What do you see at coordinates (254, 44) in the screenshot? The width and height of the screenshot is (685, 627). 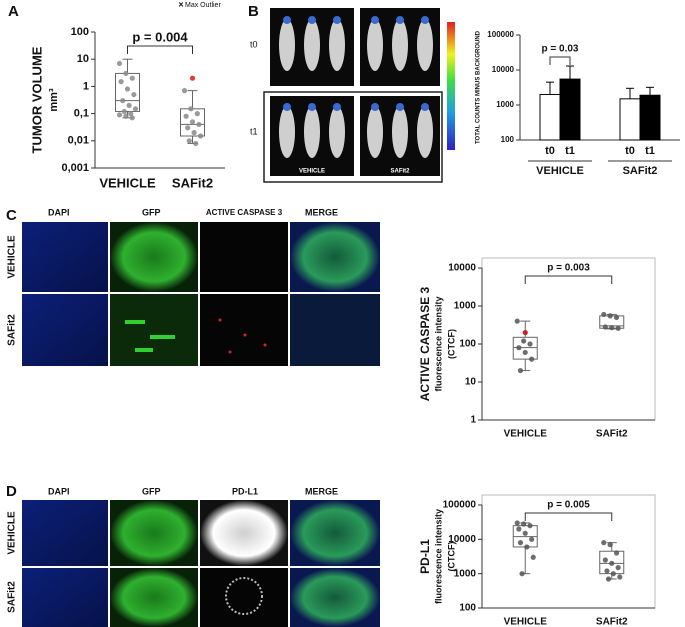 I see `row-label: t0` at bounding box center [254, 44].